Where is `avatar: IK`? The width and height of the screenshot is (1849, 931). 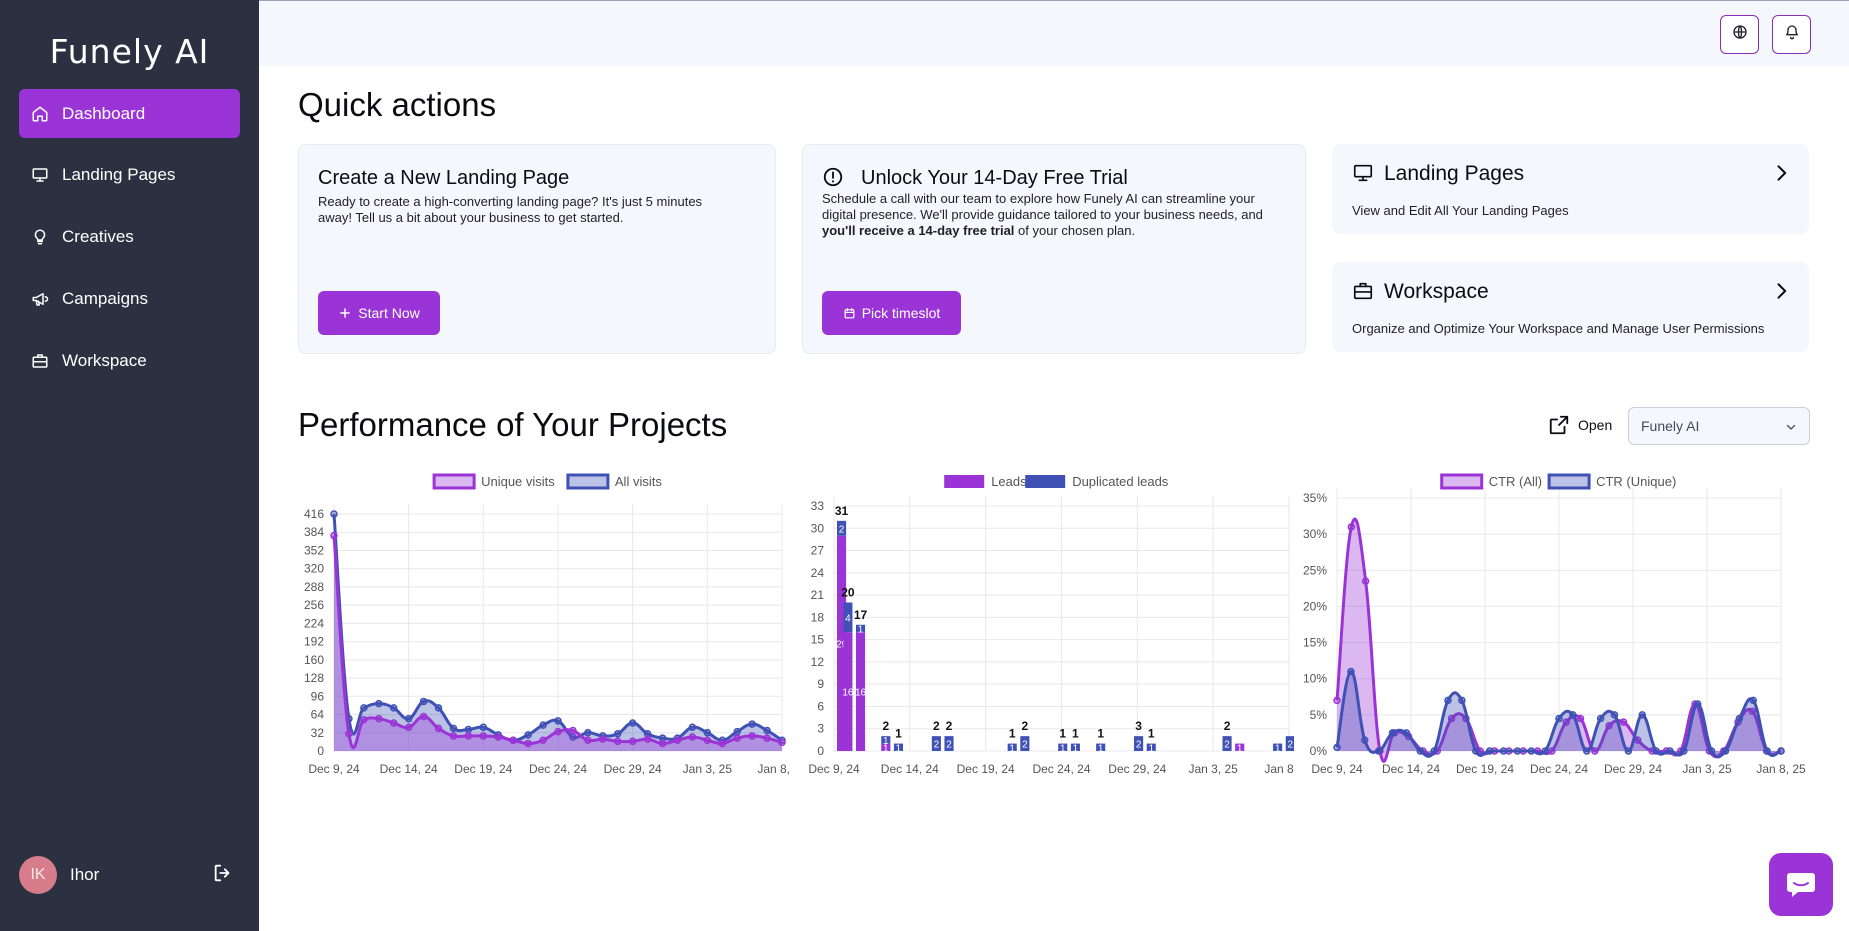 avatar: IK is located at coordinates (38, 875).